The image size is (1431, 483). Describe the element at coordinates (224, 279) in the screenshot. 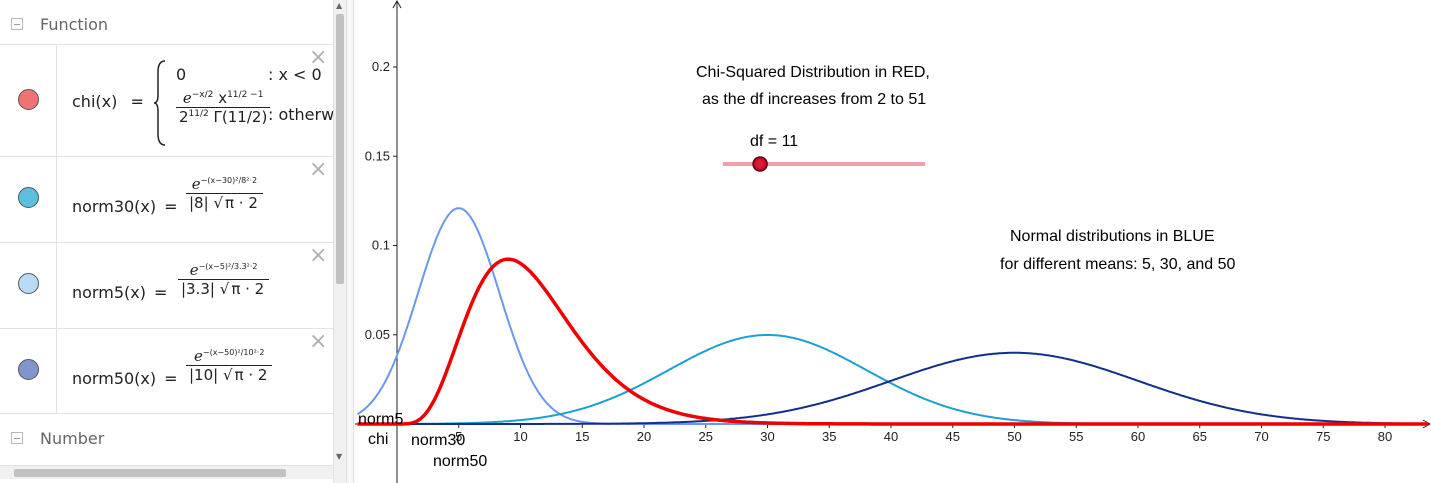

I see `norm5-fraction: e−(x−5)²/3.3²·2 |3.3| √ π · 2` at that location.